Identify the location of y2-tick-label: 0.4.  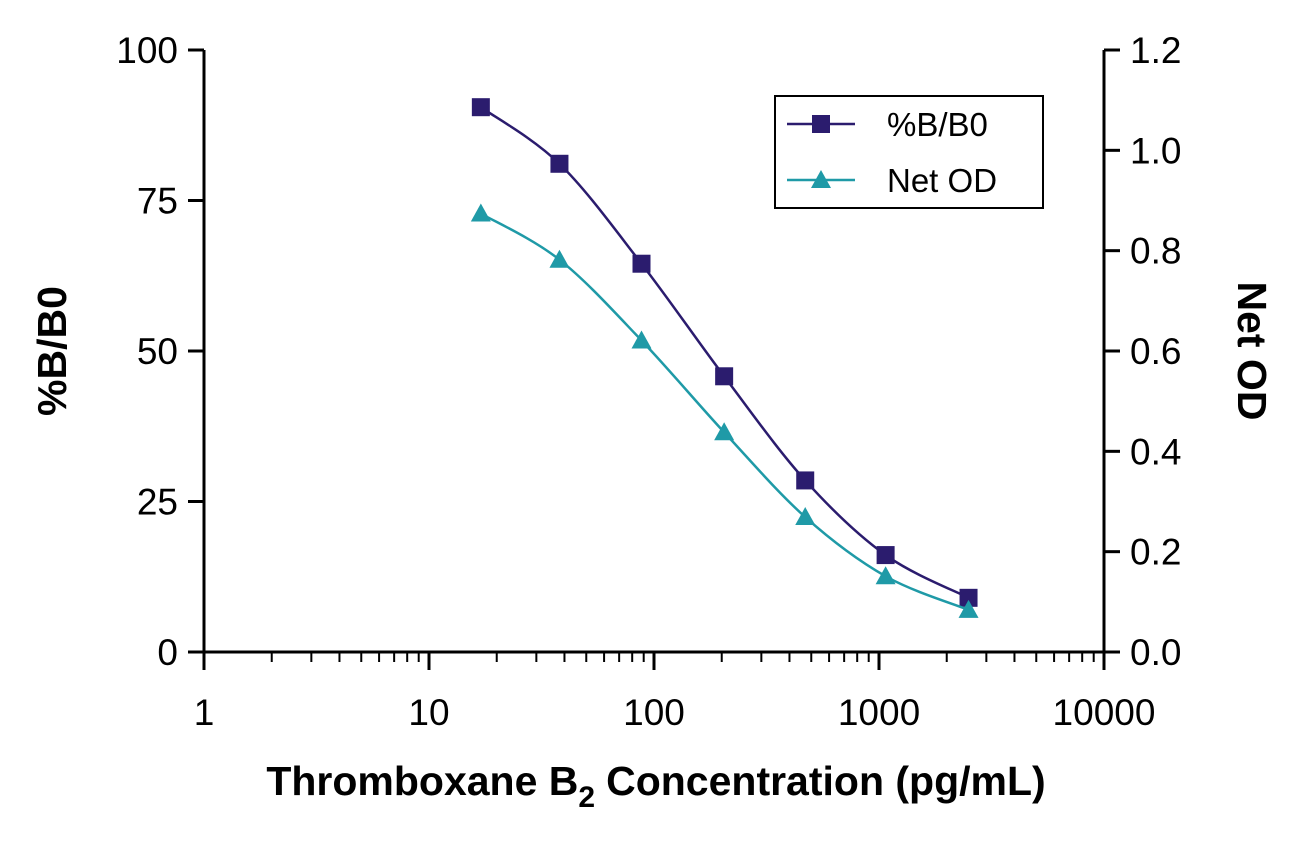
(1155, 451).